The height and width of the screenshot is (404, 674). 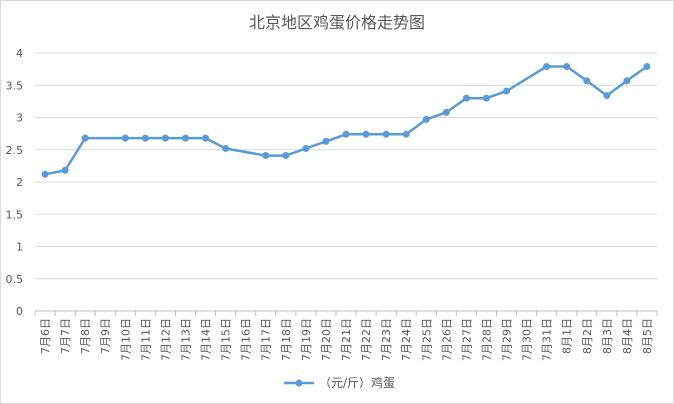 I want to click on x-tick-label: 7月26日, so click(x=446, y=339).